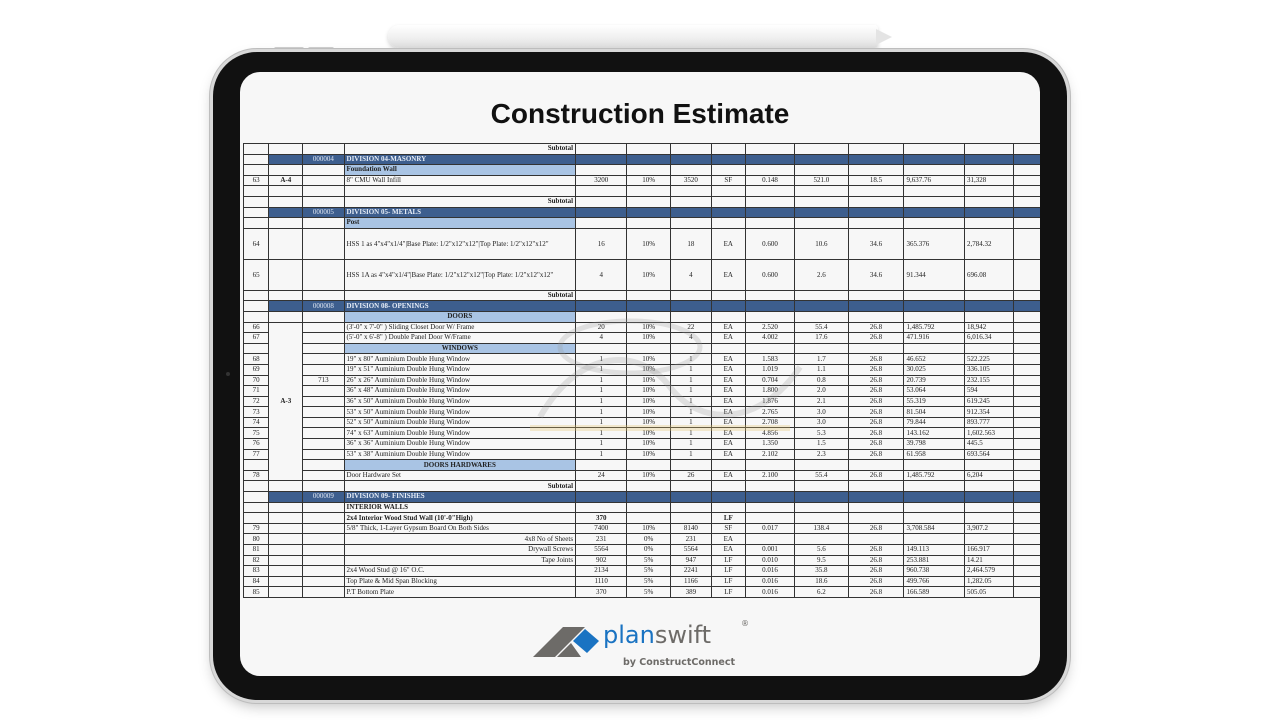 This screenshot has width=1280, height=720. I want to click on cell-rate: 0.017, so click(770, 528).